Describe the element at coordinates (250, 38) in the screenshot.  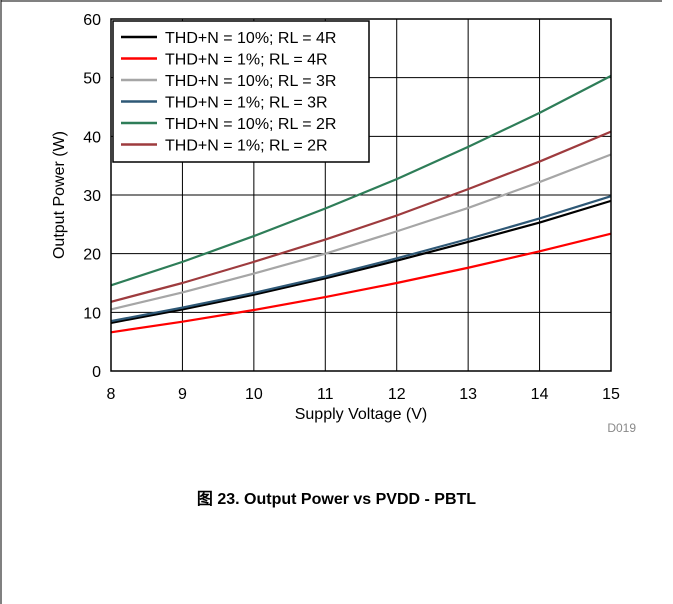
I see `legend-label: THD+N = 10%; RL = 4R` at that location.